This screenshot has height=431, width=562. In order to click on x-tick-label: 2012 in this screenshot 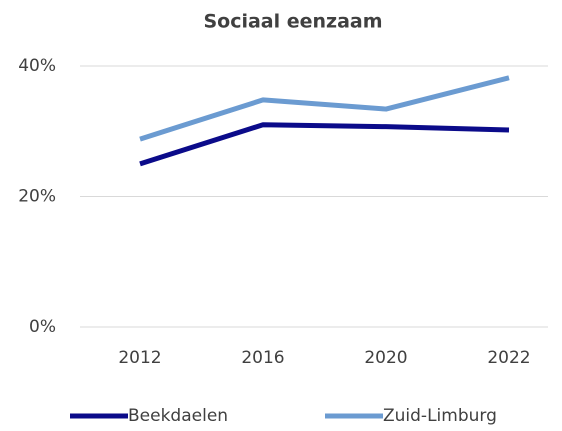, I will do `click(139, 358)`.